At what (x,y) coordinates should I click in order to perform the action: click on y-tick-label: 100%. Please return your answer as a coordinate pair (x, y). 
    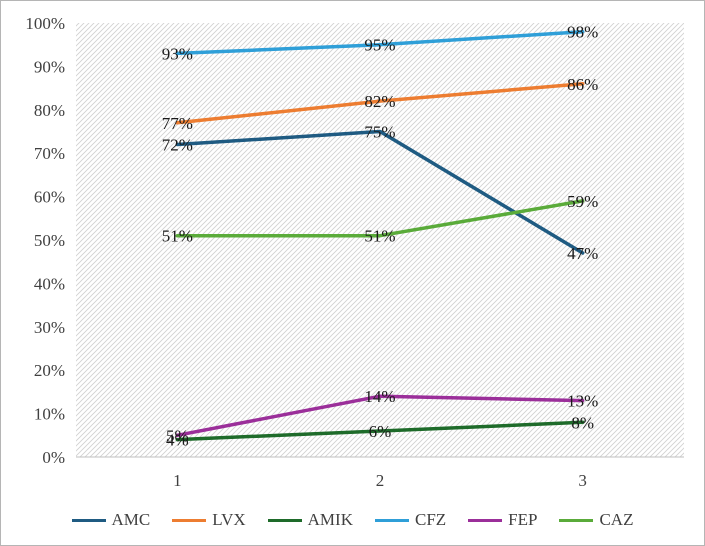
    Looking at the image, I should click on (45, 23).